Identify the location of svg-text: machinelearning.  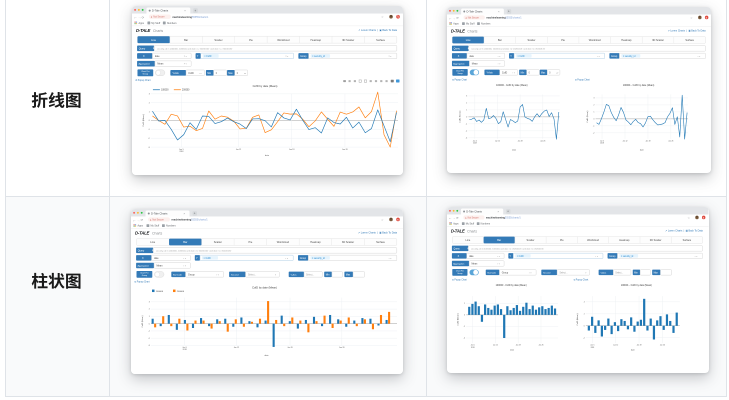
(496, 218).